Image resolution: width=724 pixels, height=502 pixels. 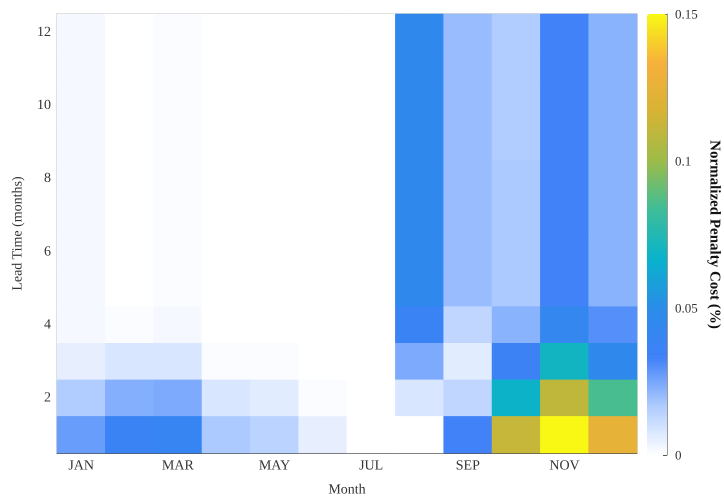 I want to click on x-tick-label: JAN, so click(x=81, y=466).